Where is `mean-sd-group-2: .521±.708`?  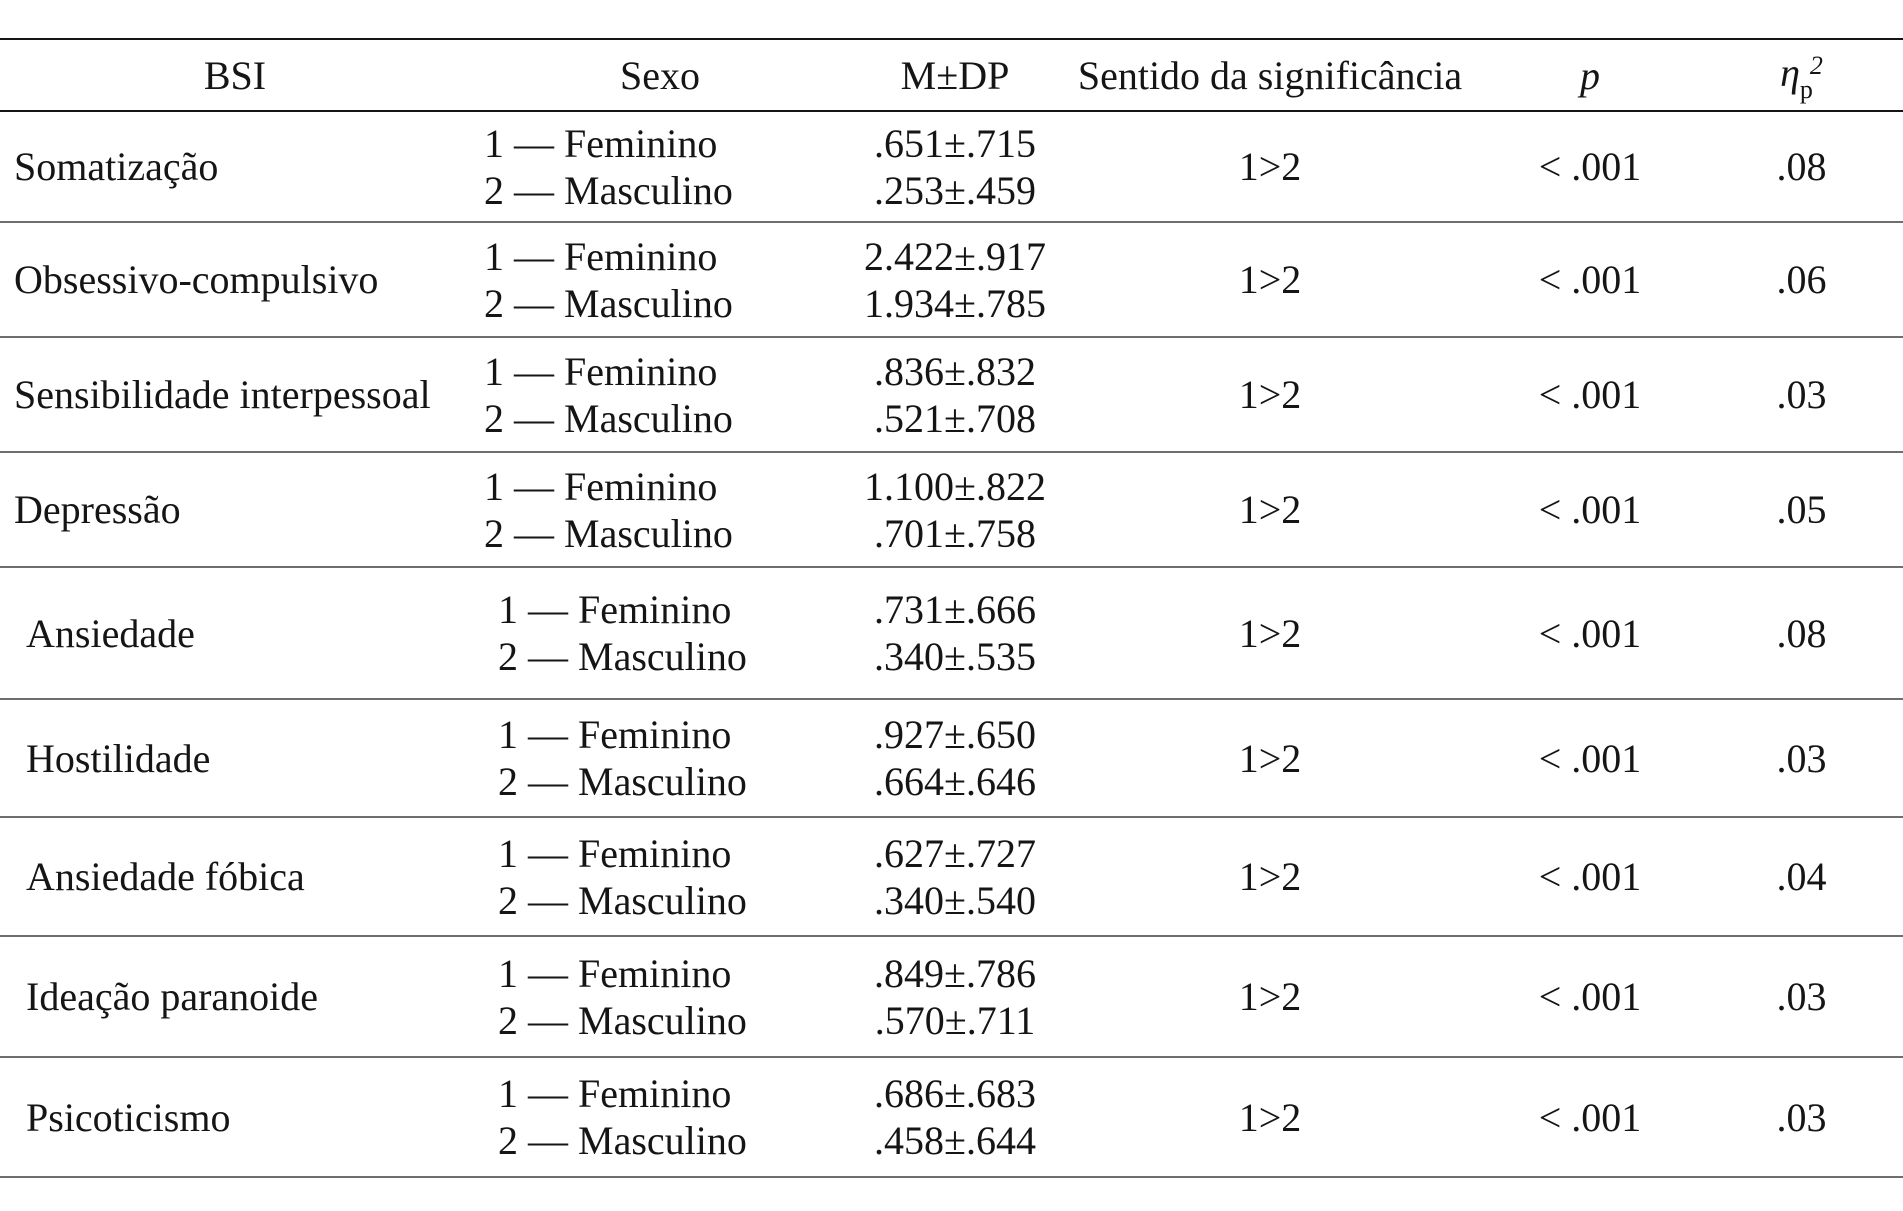 mean-sd-group-2: .521±.708 is located at coordinates (955, 418).